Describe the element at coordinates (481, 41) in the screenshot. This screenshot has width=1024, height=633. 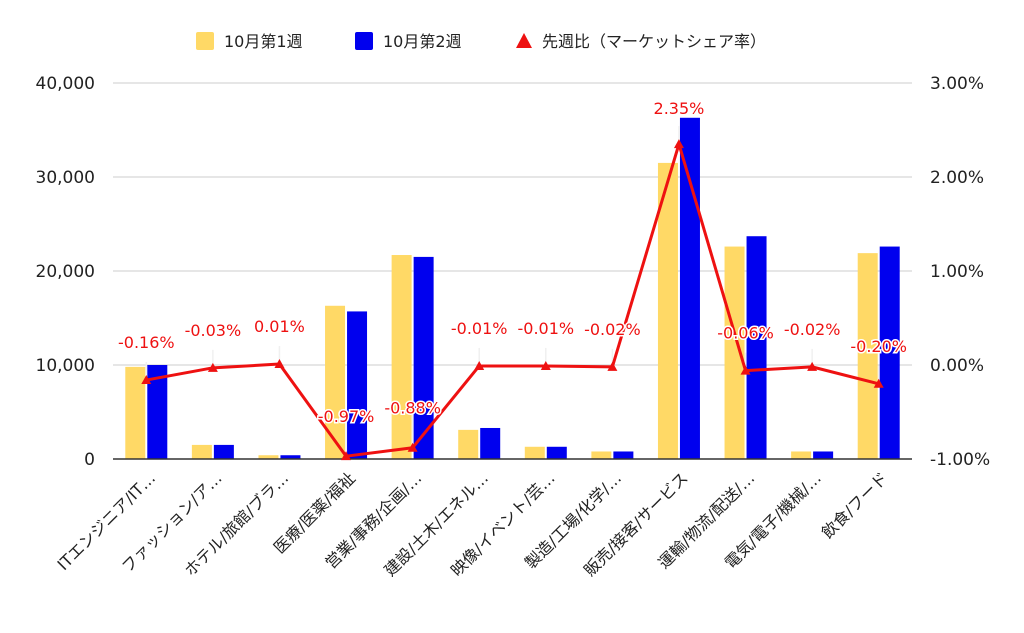
I see `chart-legend: 10月第1週 10月第2週 先週比（マーケットシェア率）` at that location.